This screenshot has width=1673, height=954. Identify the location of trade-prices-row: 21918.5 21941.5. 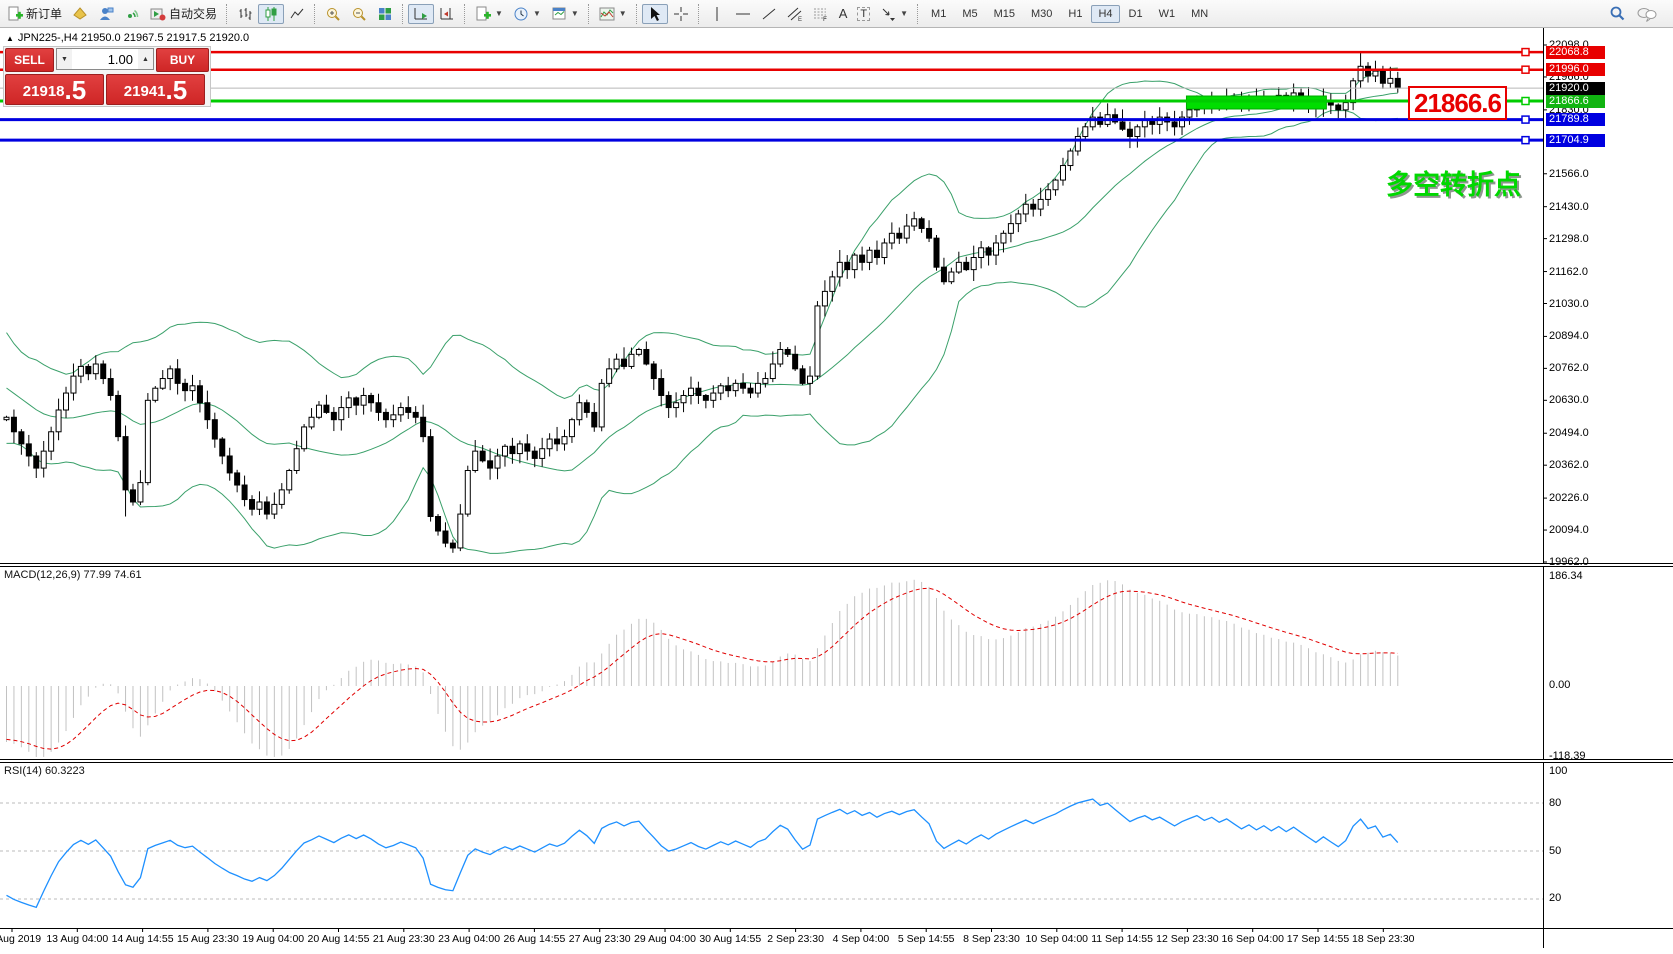
(107, 89).